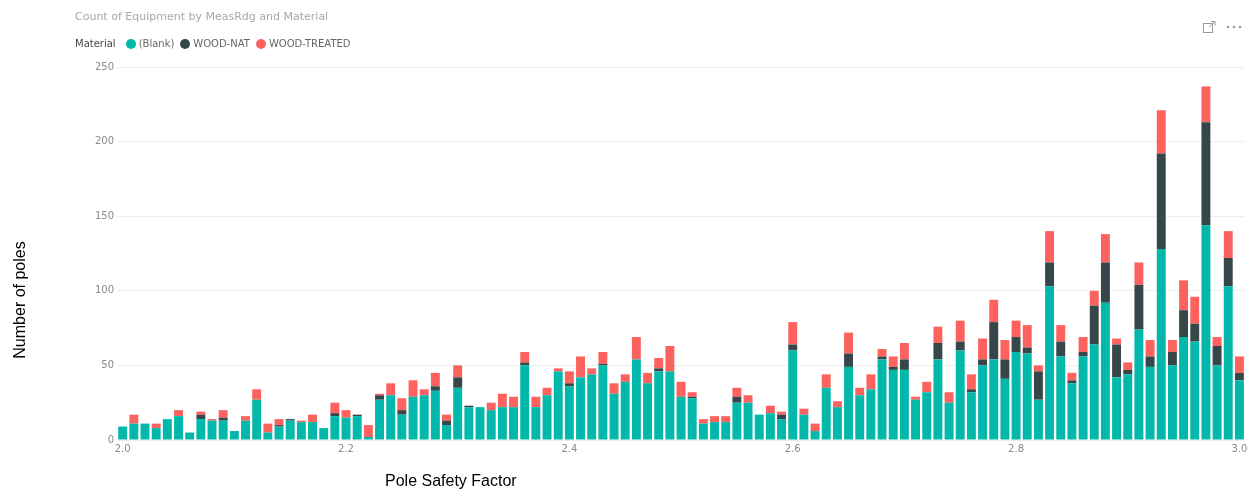  What do you see at coordinates (309, 43) in the screenshot?
I see `legend-label: WOOD-TREATED` at bounding box center [309, 43].